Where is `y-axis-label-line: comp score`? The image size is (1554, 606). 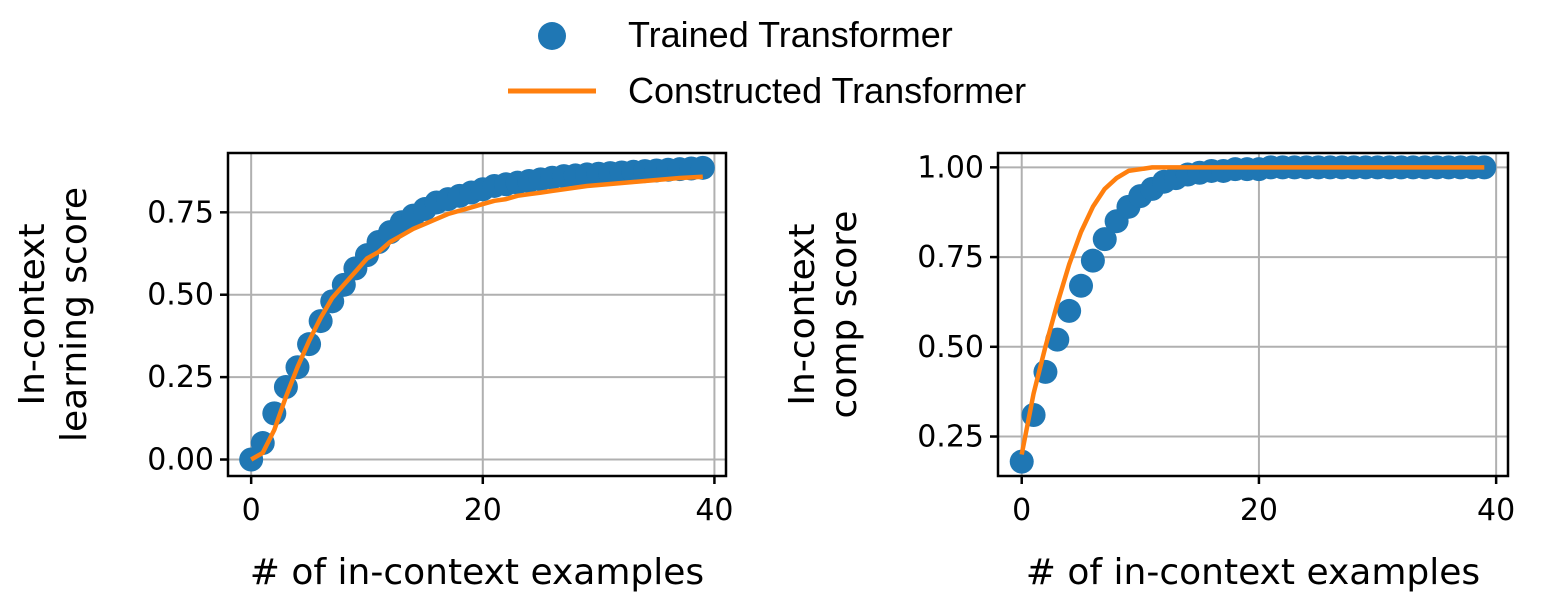 y-axis-label-line: comp score is located at coordinates (844, 315).